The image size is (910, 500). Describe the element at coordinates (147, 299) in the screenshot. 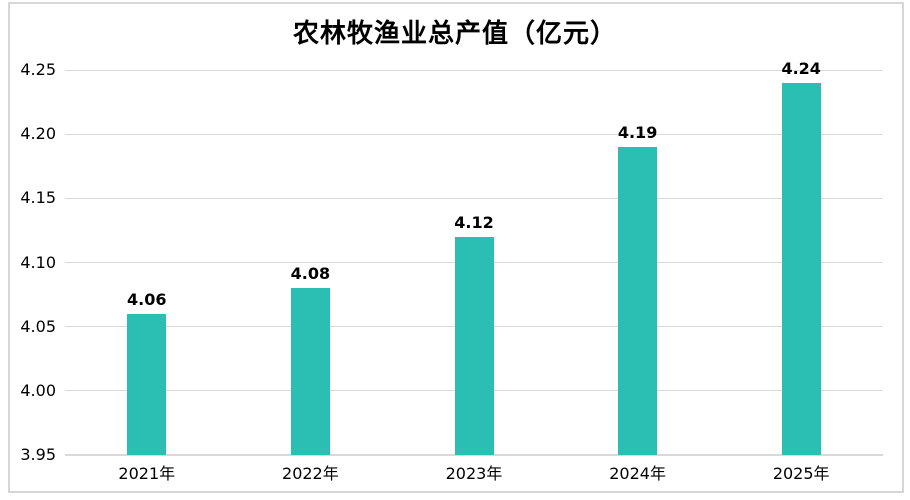

I see `bar-value-label: 4.06` at that location.